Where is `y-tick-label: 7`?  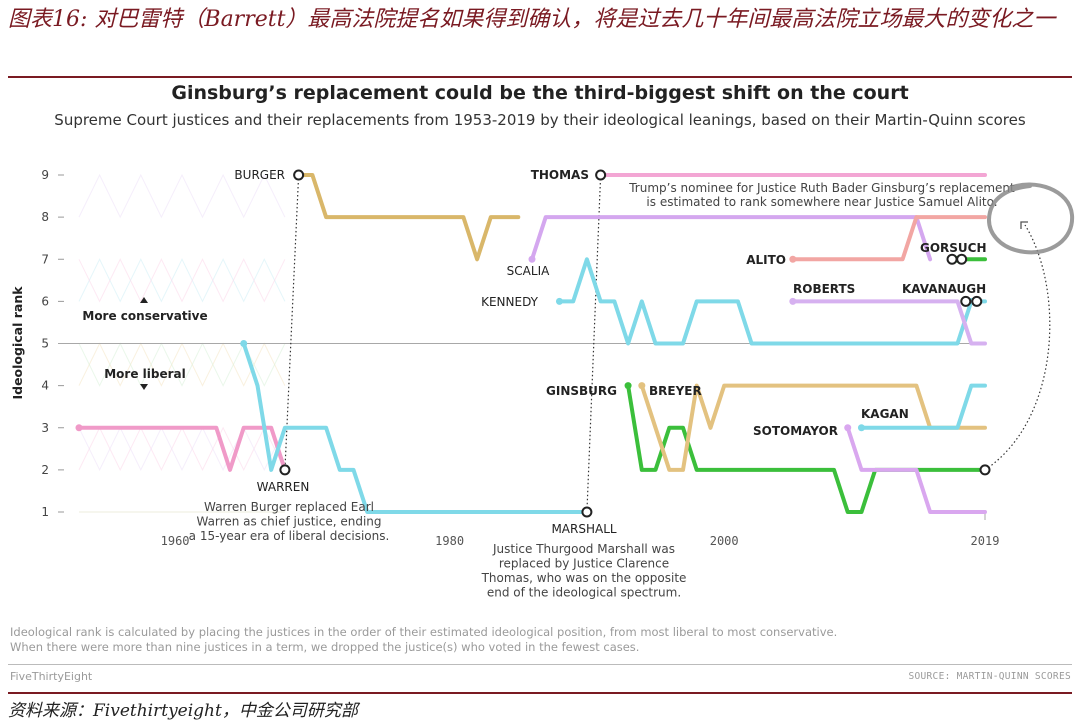
y-tick-label: 7 is located at coordinates (45, 259).